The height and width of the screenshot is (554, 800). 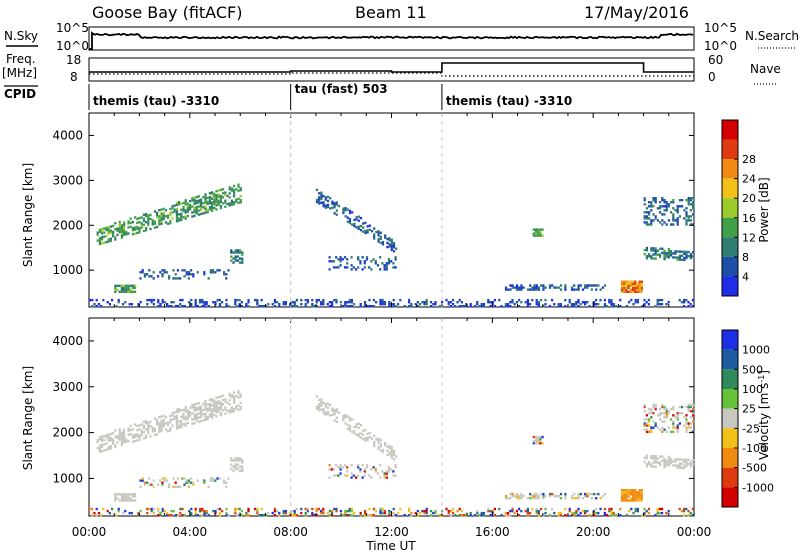 I want to click on power-ylabel: Slant Range [km], so click(x=28, y=215).